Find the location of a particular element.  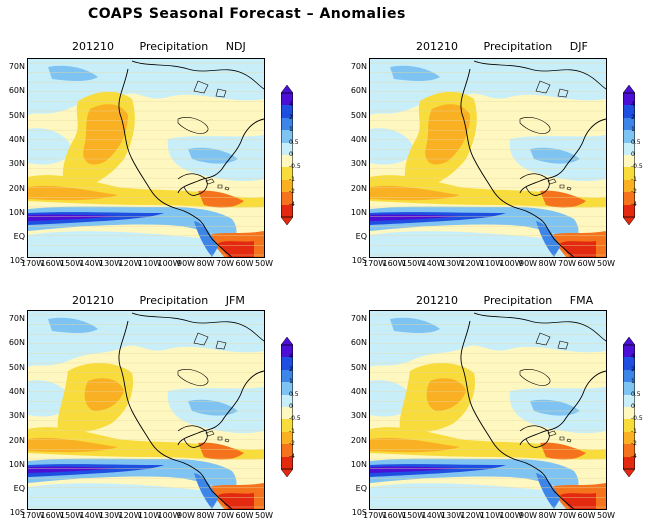

longitude-label: 130W is located at coordinates (453, 263).